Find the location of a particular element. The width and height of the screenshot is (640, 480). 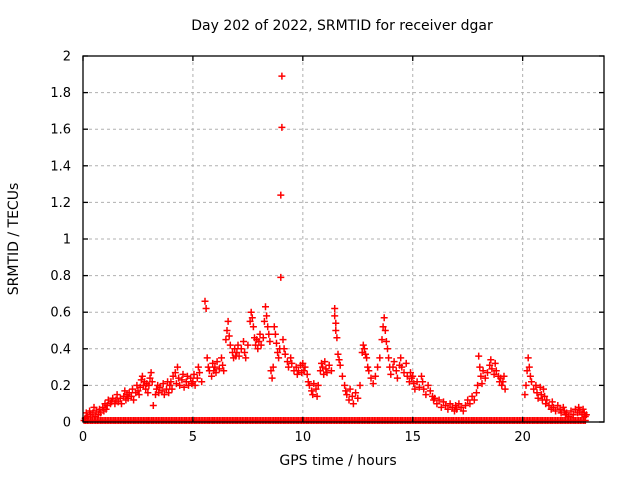

y-tick-label: 0.8 is located at coordinates (60, 276).